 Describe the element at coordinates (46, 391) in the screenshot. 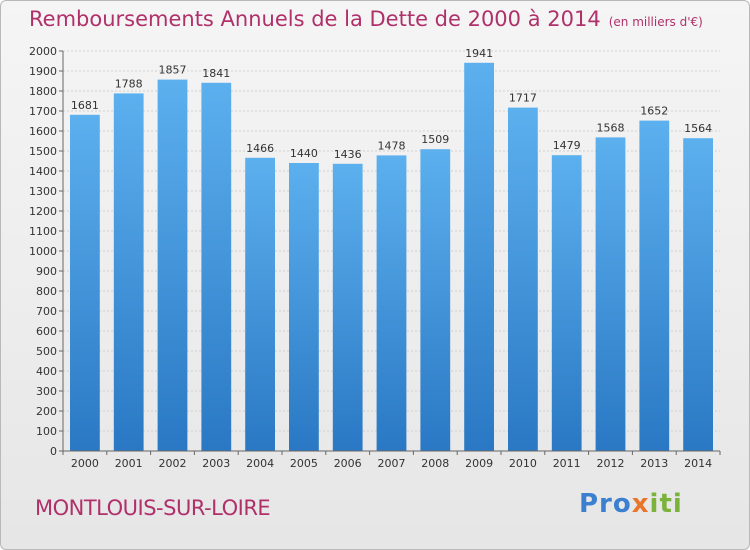

I see `y-tick-label: 300` at that location.